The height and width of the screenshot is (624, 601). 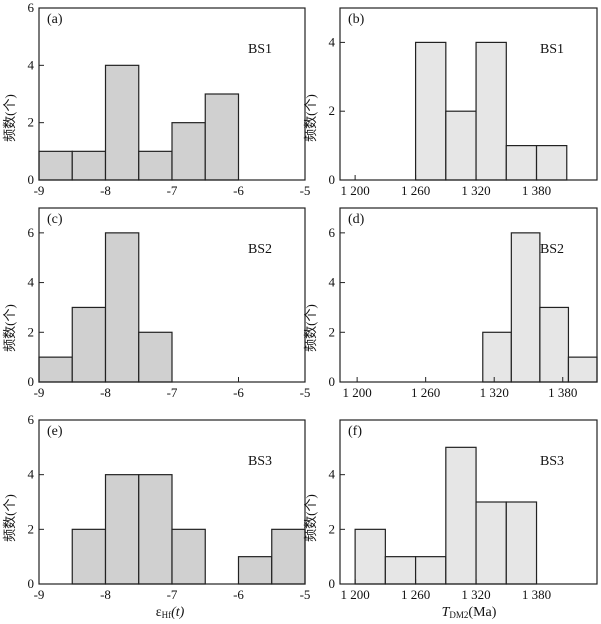 What do you see at coordinates (355, 431) in the screenshot?
I see `panel-letter: (f)` at bounding box center [355, 431].